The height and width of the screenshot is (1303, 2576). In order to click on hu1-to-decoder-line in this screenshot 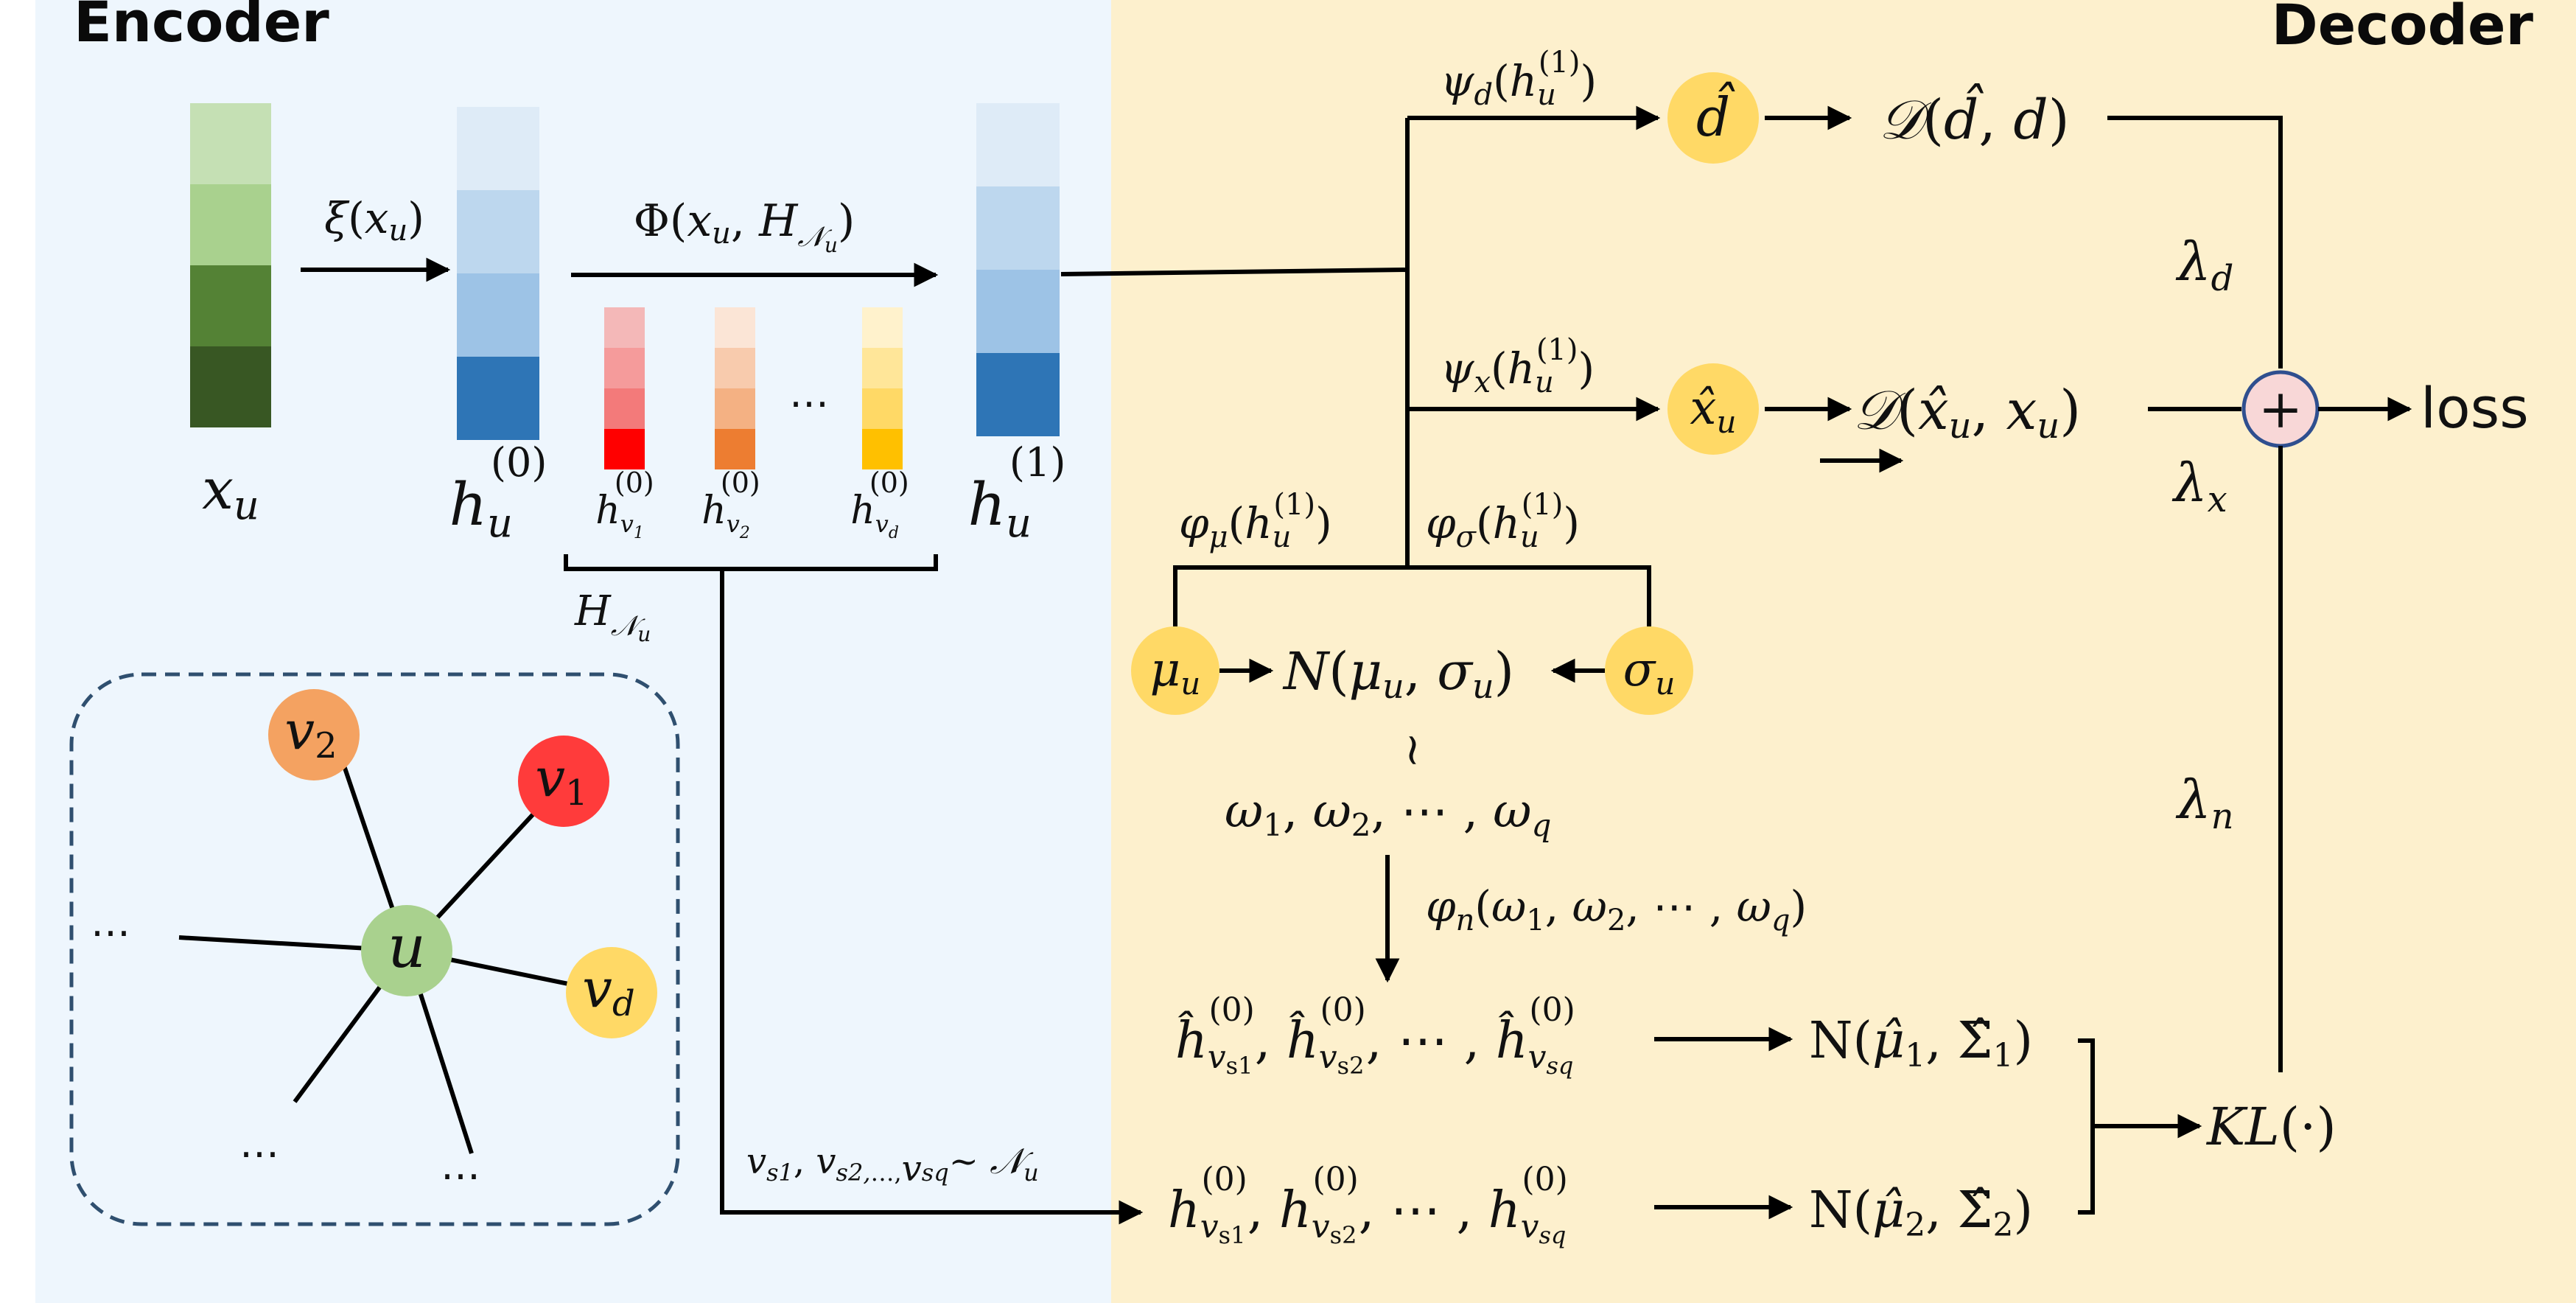, I will do `click(1234, 272)`.